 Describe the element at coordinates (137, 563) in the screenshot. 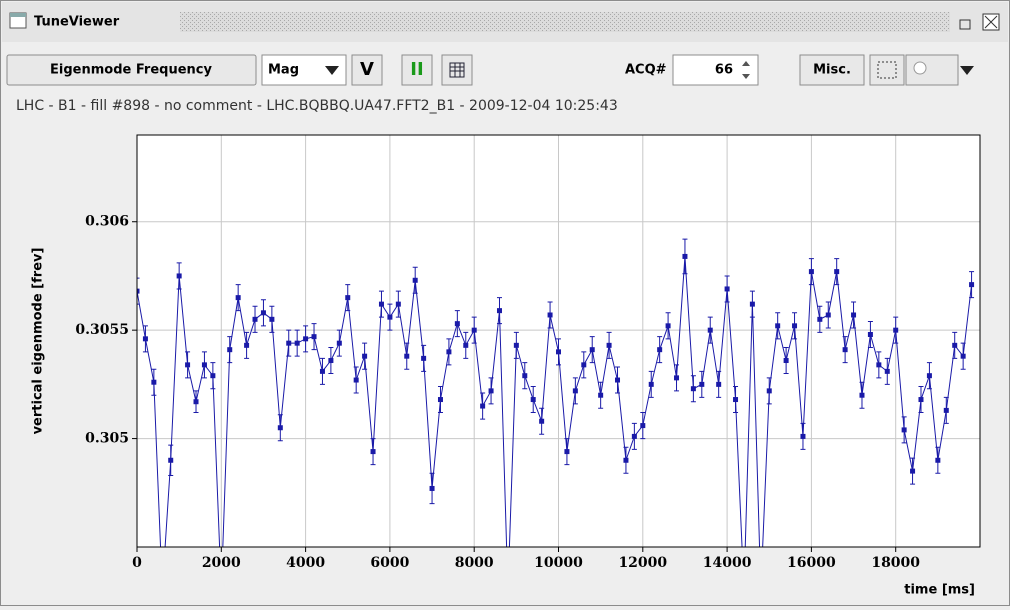

I see `x-tick-label: 0` at that location.